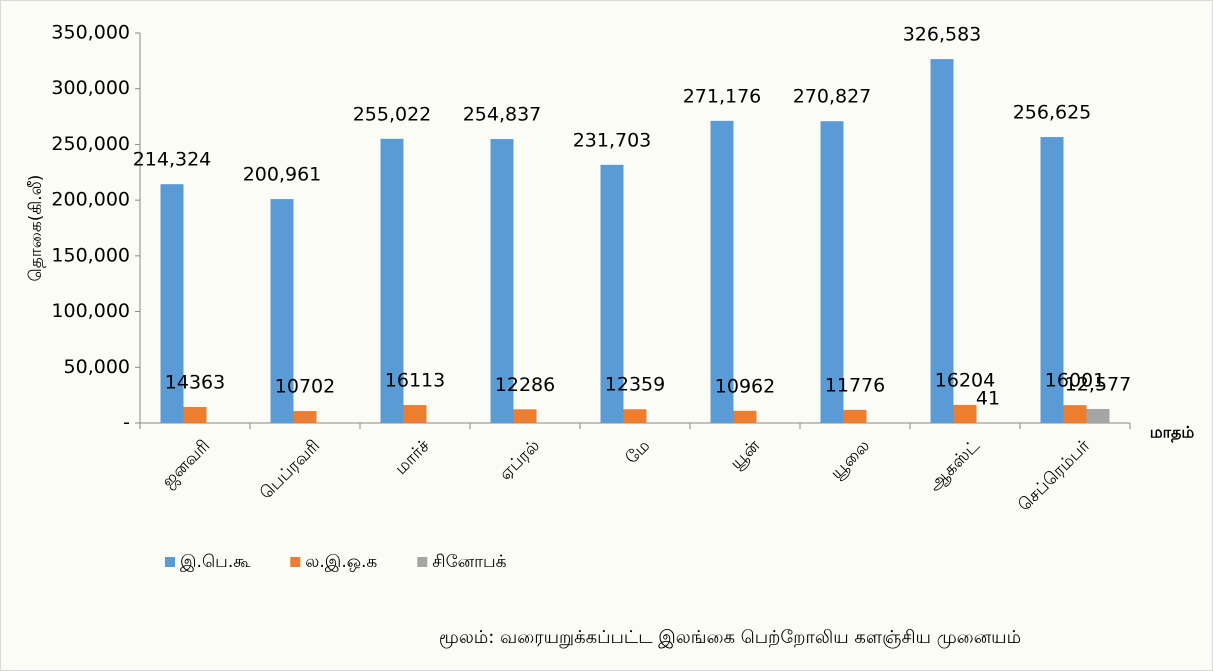 The image size is (1213, 671). What do you see at coordinates (341, 562) in the screenshot?
I see `legend-label: ல.இ.ஒ.க` at bounding box center [341, 562].